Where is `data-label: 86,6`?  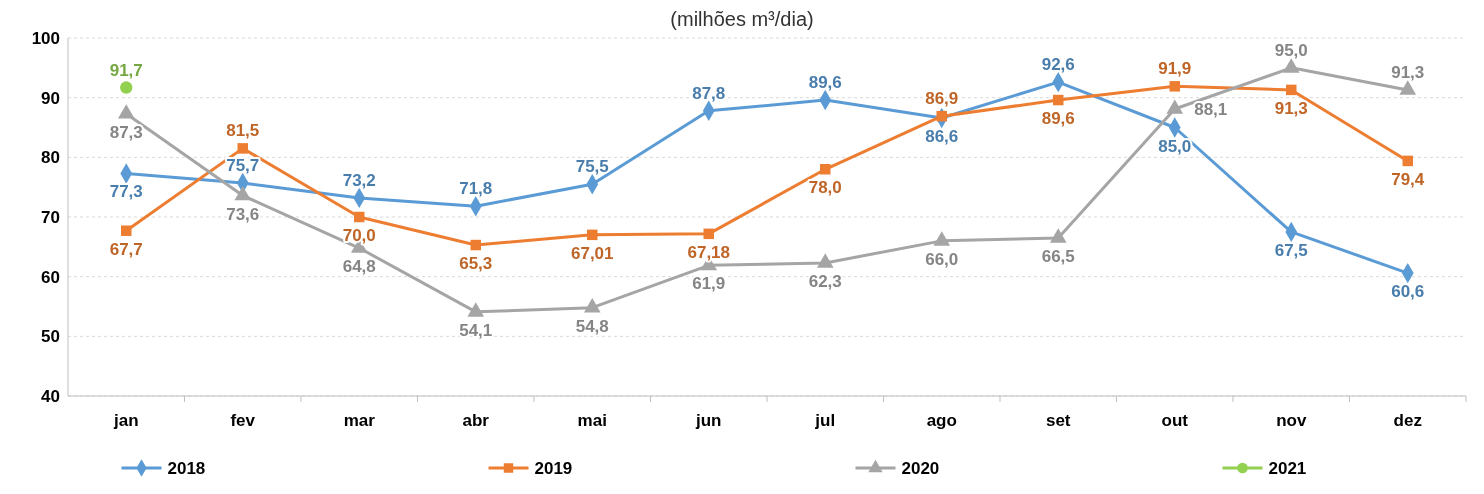 data-label: 86,6 is located at coordinates (942, 136).